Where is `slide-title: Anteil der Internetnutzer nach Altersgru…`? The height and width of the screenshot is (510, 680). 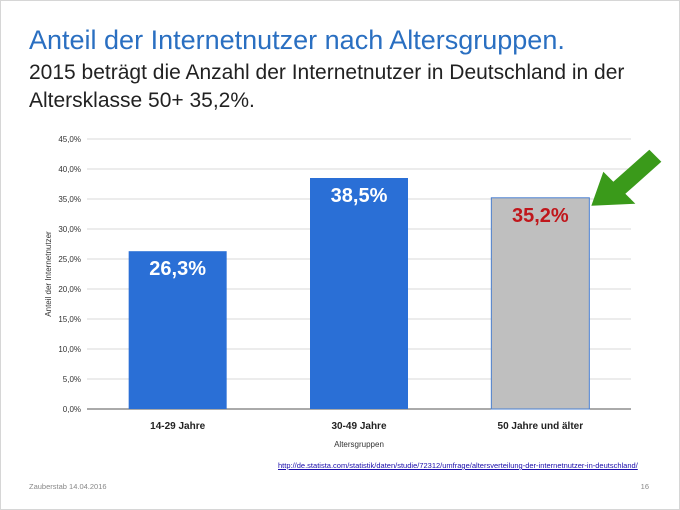 slide-title: Anteil der Internetnutzer nach Altersgru… is located at coordinates (297, 40).